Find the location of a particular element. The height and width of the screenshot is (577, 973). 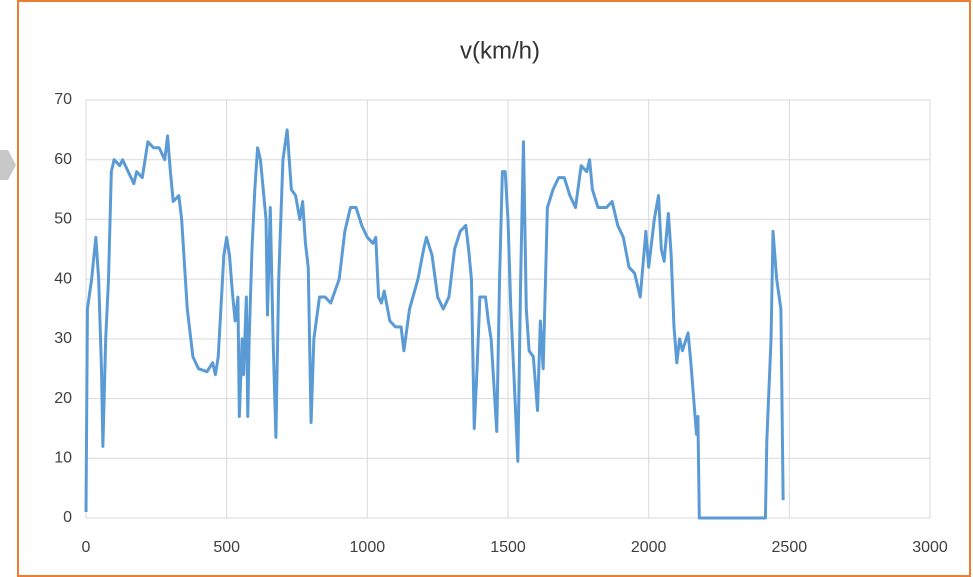

x-tick-label: 1000 is located at coordinates (368, 547).